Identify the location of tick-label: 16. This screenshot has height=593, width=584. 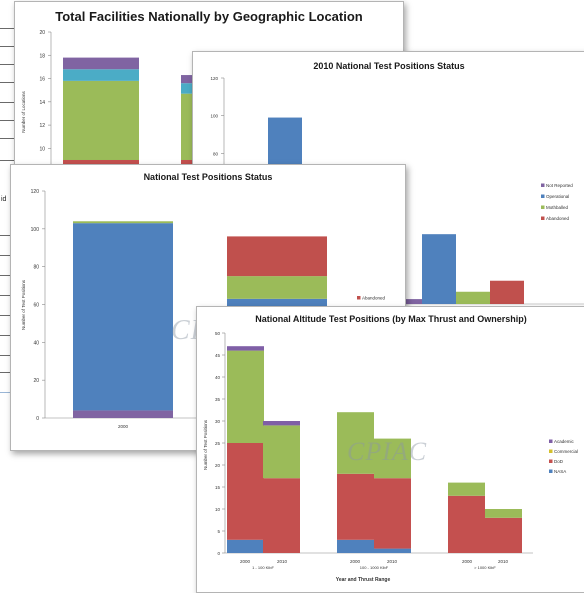
(42, 80).